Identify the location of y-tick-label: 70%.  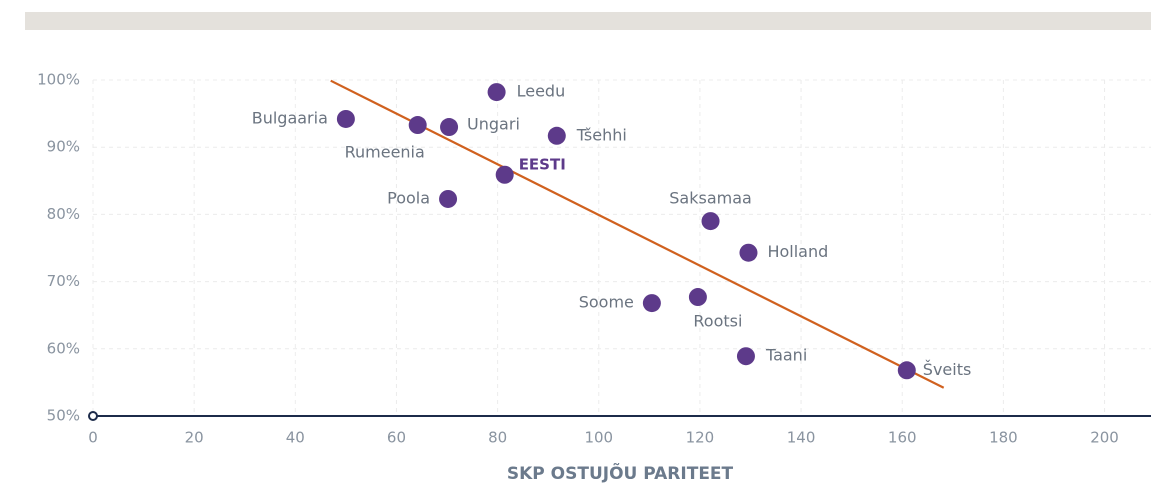
(63, 281).